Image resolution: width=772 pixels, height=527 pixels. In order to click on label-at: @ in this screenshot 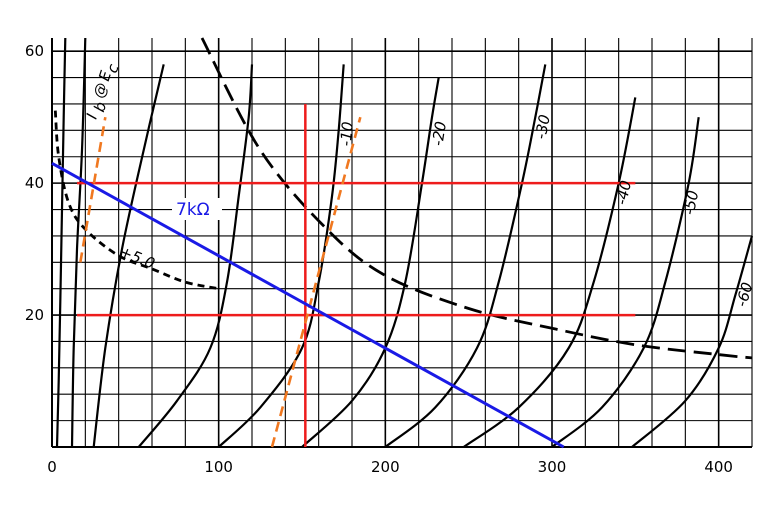, I will do `click(100, 90)`.